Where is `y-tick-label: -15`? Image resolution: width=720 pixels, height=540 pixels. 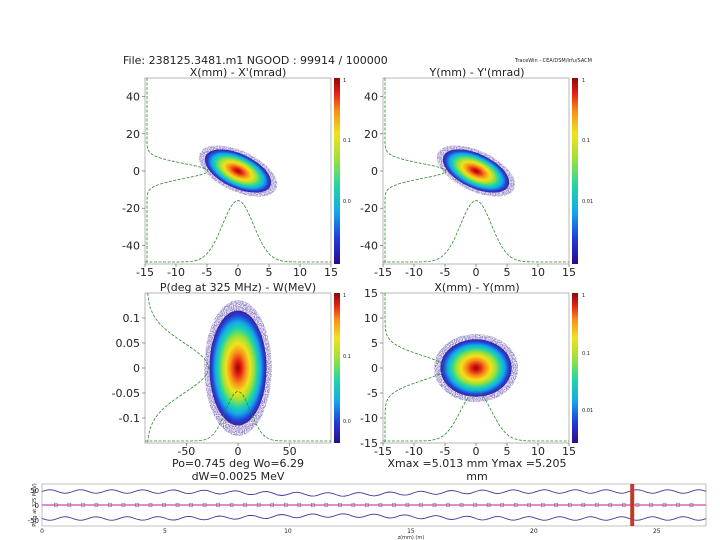 y-tick-label: -15 is located at coordinates (369, 443).